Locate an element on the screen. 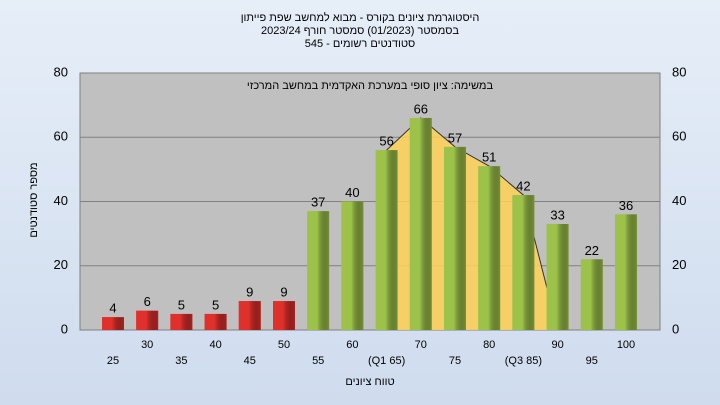 This screenshot has height=405, width=720. data-label: 57 is located at coordinates (455, 137).